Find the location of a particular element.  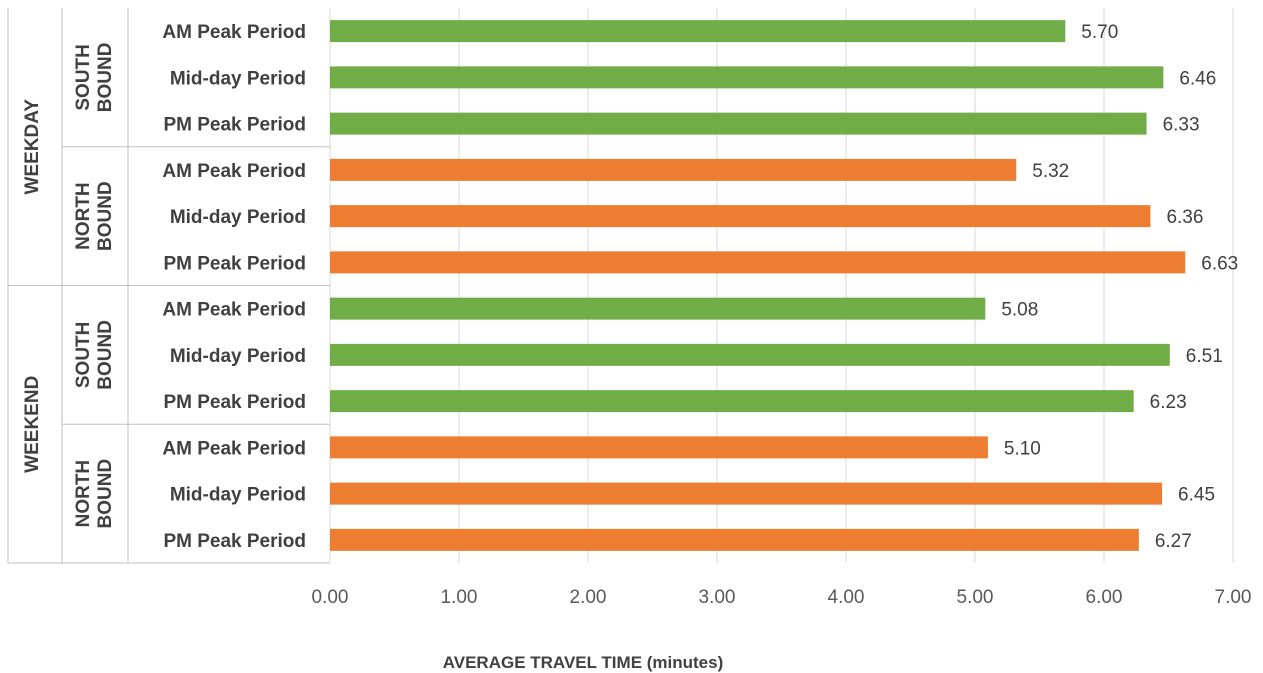

data-label: 5.70 is located at coordinates (1099, 32).